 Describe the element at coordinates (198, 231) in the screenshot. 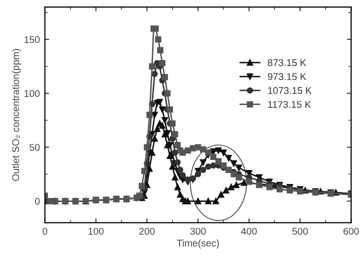

I see `x-tick-label: 300` at that location.